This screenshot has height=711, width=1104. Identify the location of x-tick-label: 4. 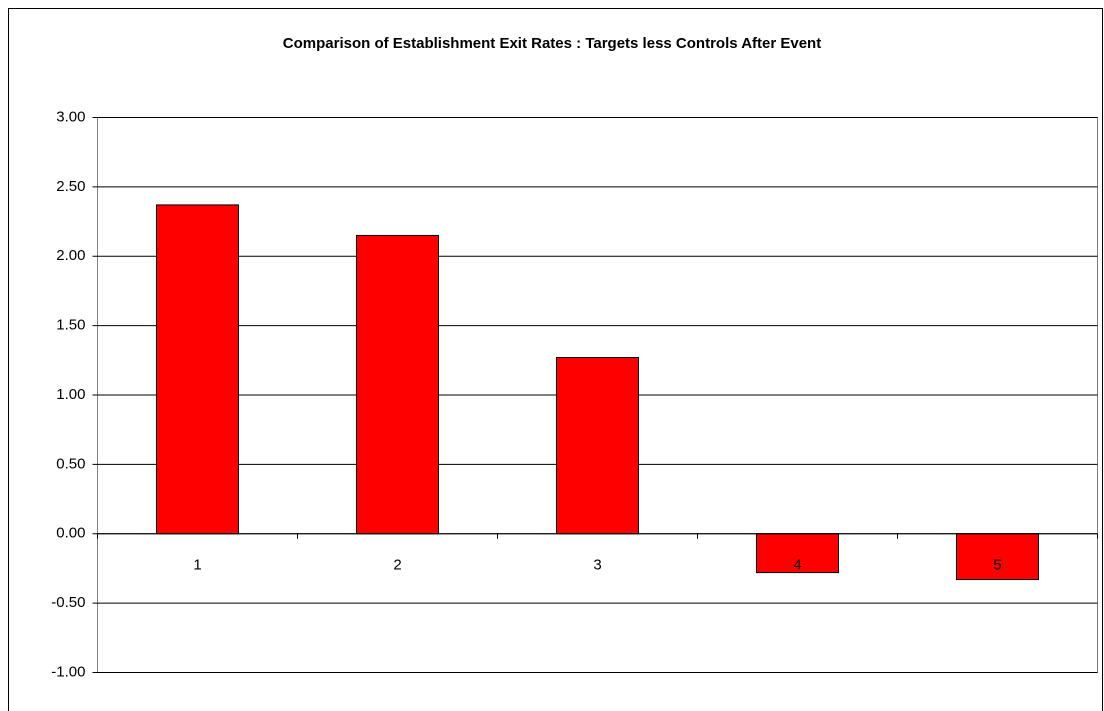
(797, 565).